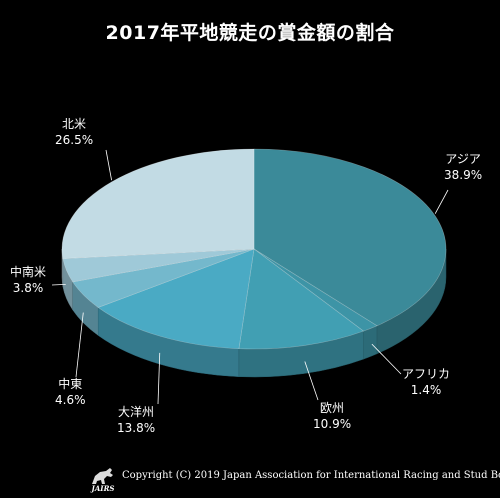 The height and width of the screenshot is (498, 500). Describe the element at coordinates (332, 416) in the screenshot. I see `slice-label-europe: 欧州 10.9%` at that location.